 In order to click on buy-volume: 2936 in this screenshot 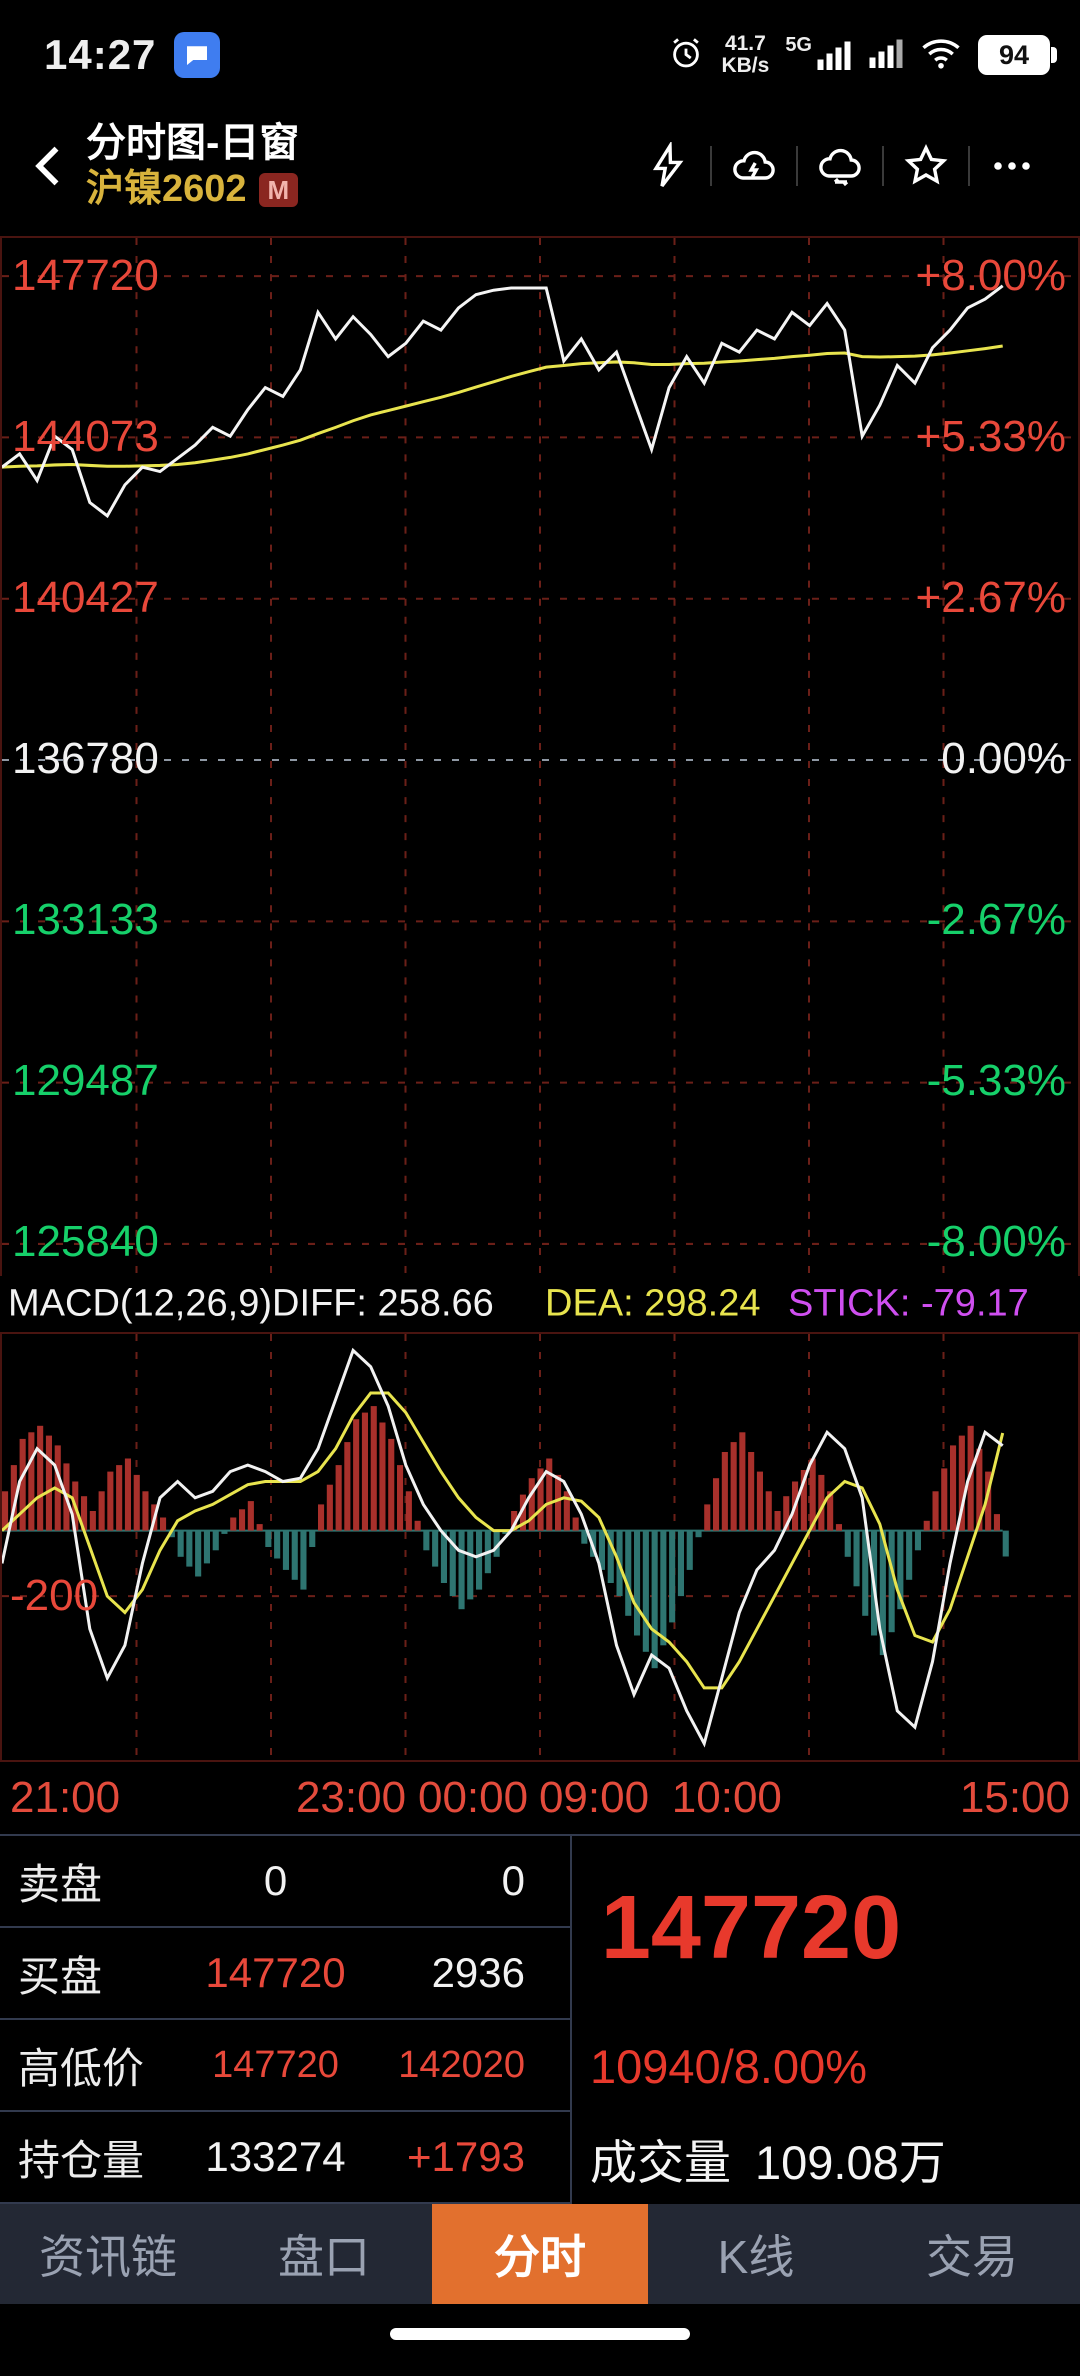, I will do `click(478, 1972)`.